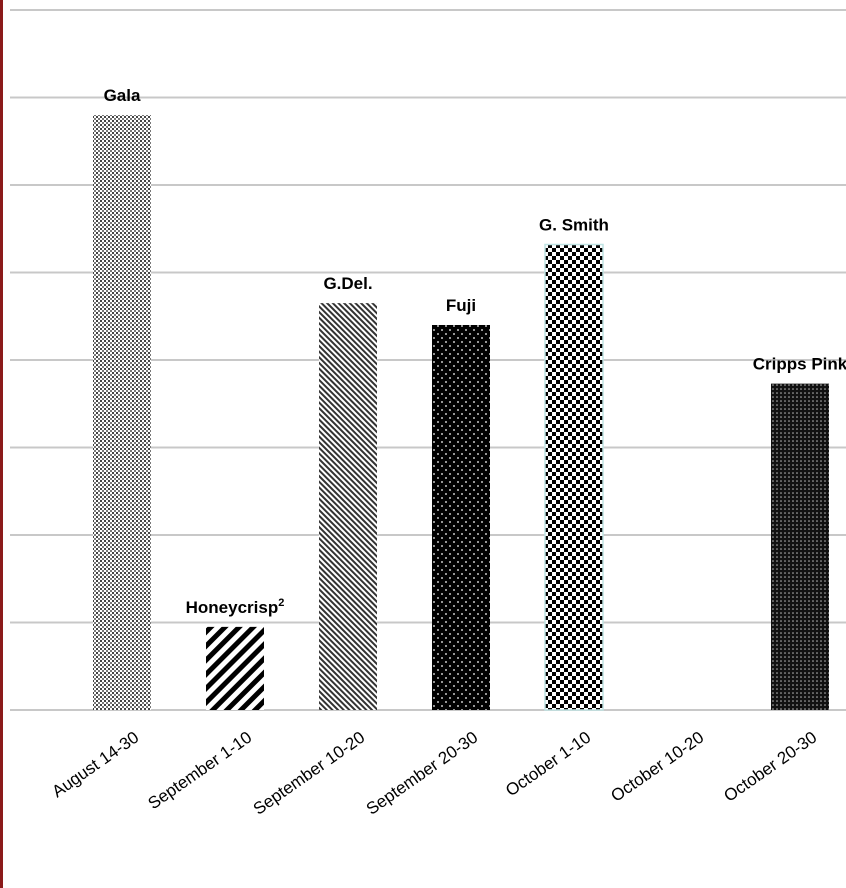 This screenshot has width=846, height=888. Describe the element at coordinates (422, 773) in the screenshot. I see `x-tick-label: September 20-30` at that location.